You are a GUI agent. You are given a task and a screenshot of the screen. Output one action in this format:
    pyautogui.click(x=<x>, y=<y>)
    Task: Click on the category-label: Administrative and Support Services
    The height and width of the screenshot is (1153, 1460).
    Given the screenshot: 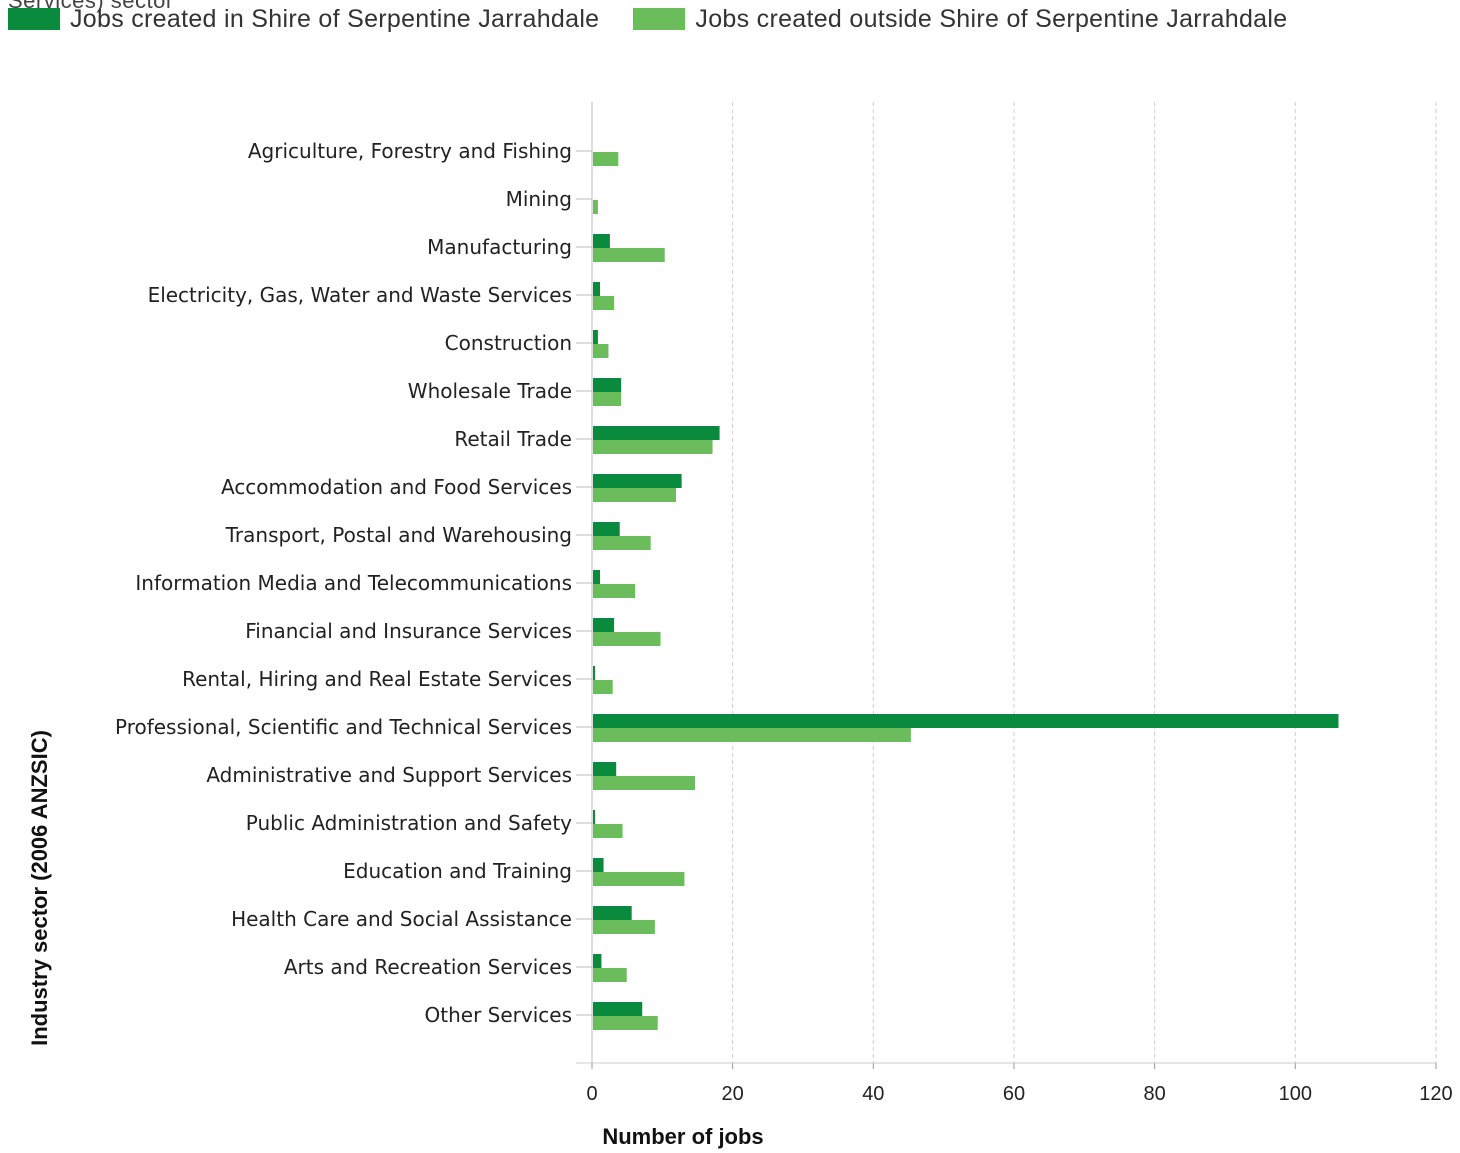 What is the action you would take?
    pyautogui.click(x=389, y=775)
    